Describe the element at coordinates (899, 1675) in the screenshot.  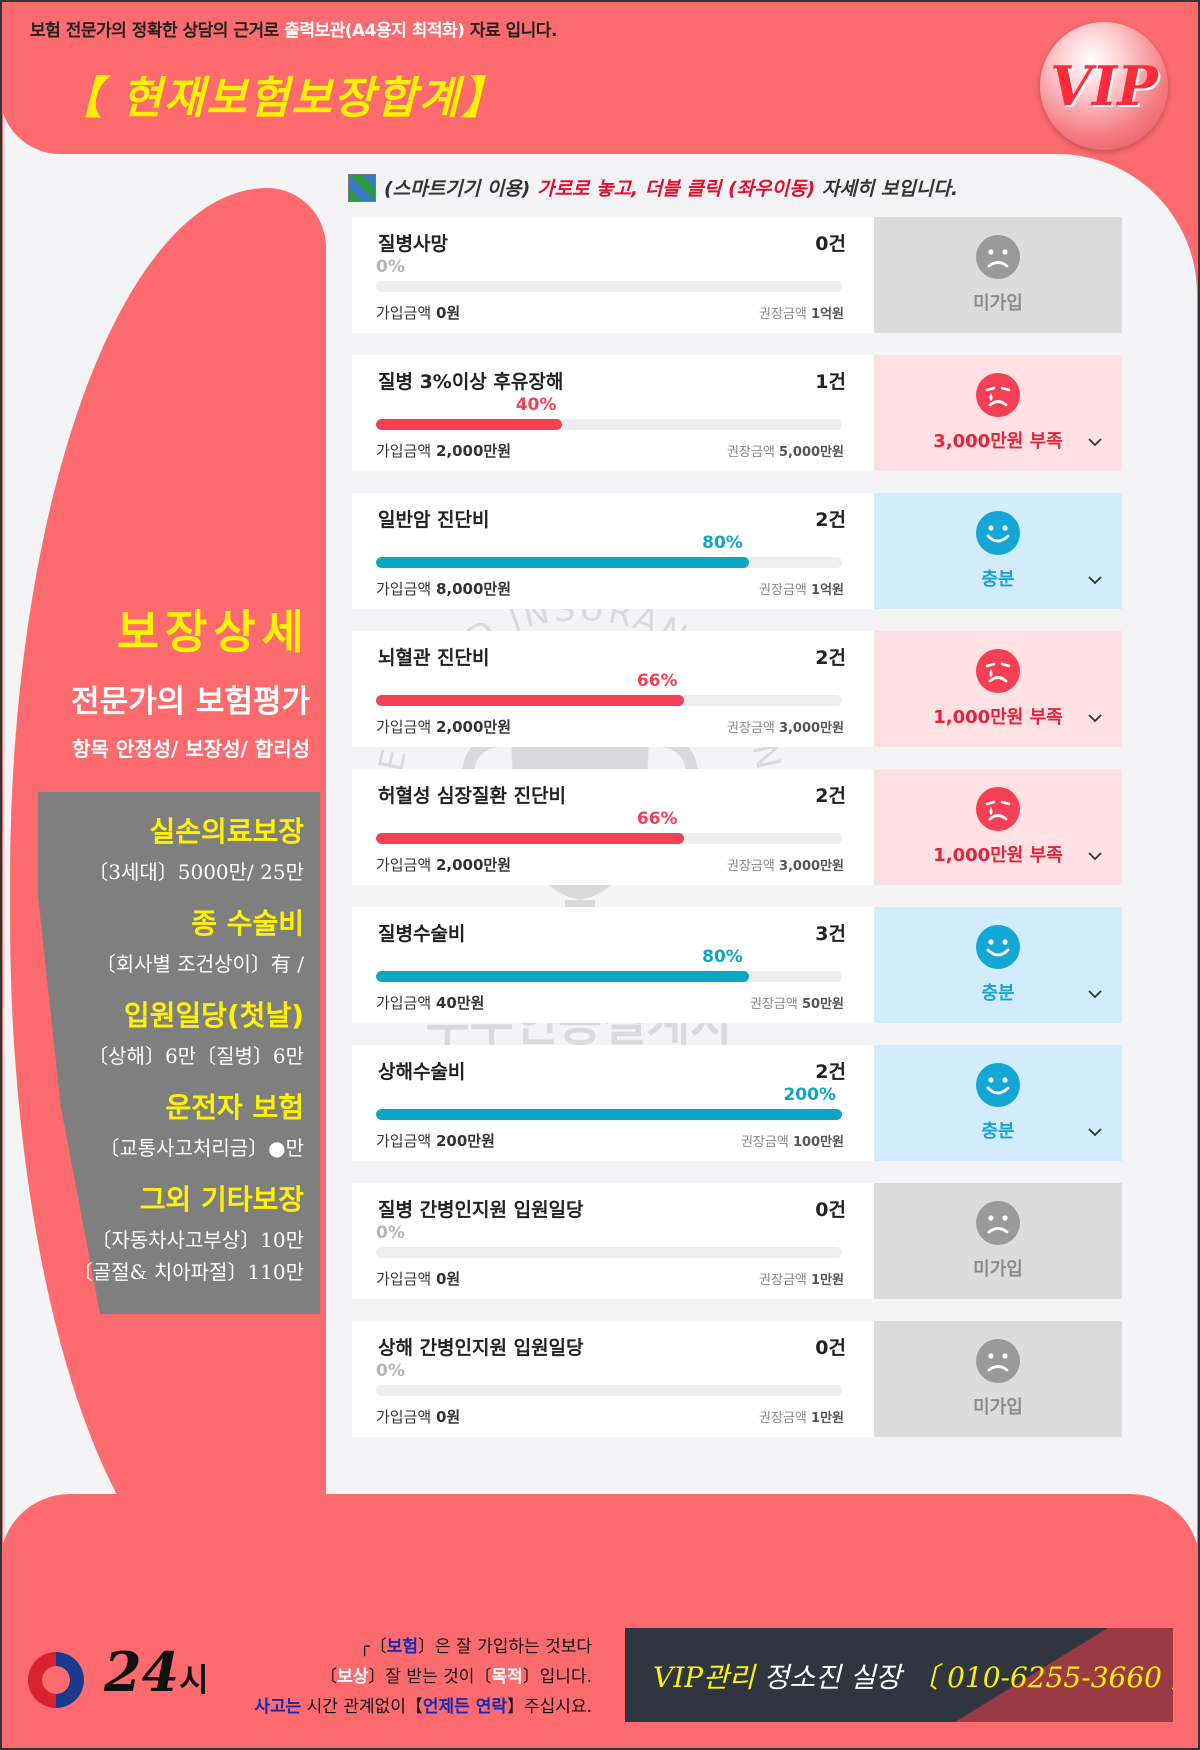
I see `contact-box: VIP관리 정소진 실장 〔 010-6255-3660 〕` at that location.